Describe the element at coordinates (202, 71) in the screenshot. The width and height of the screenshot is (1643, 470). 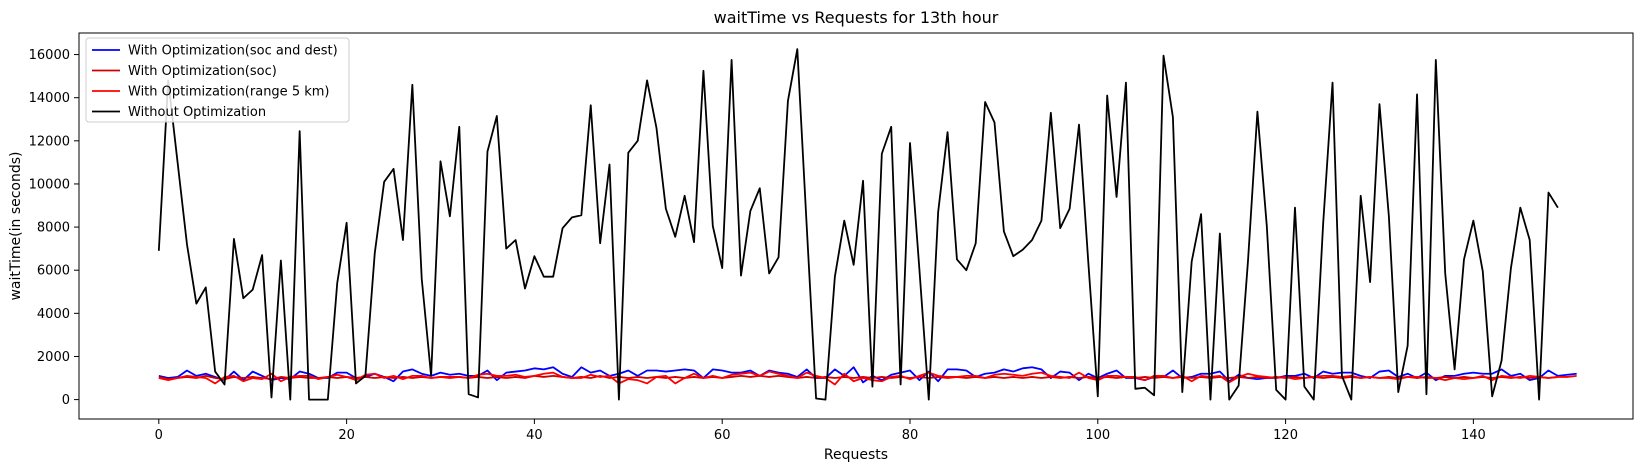
I see `legend-label: With Optimization(soc)` at that location.